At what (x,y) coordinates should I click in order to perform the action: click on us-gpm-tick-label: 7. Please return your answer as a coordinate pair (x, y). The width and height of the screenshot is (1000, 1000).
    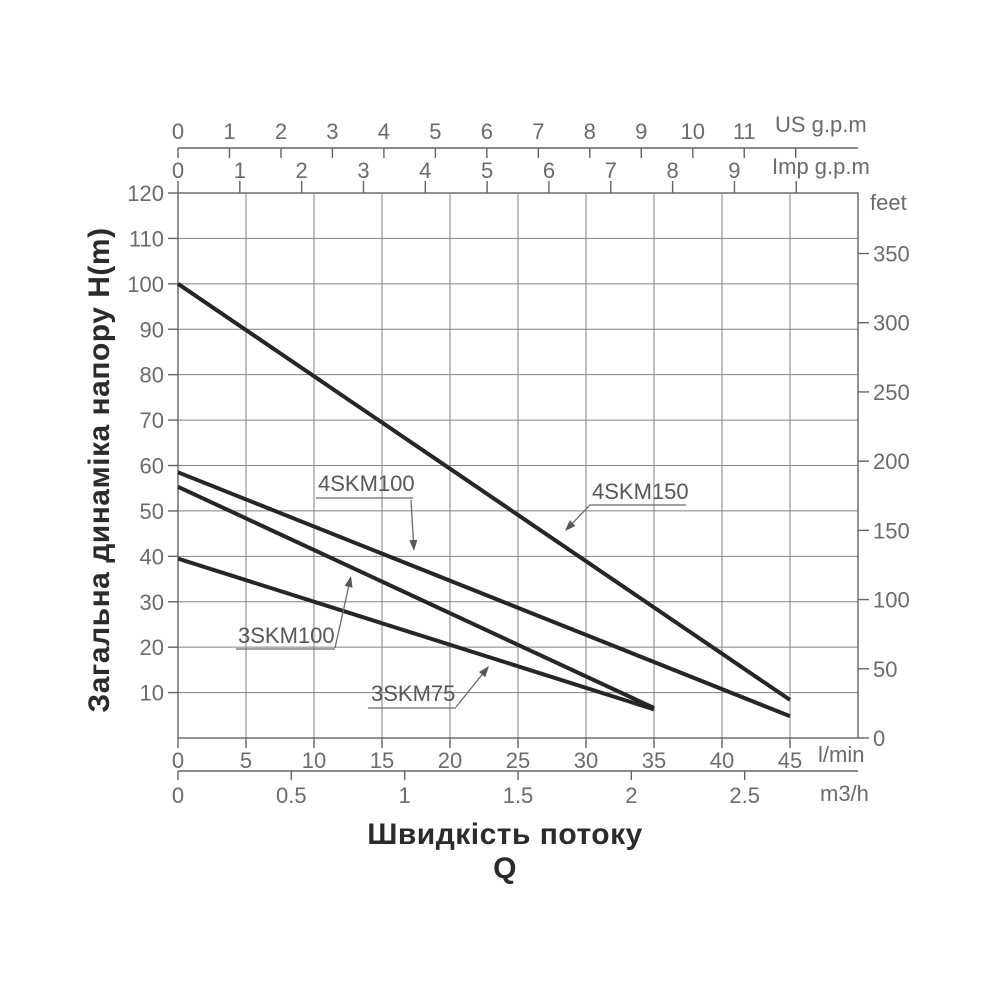
    Looking at the image, I should click on (538, 131).